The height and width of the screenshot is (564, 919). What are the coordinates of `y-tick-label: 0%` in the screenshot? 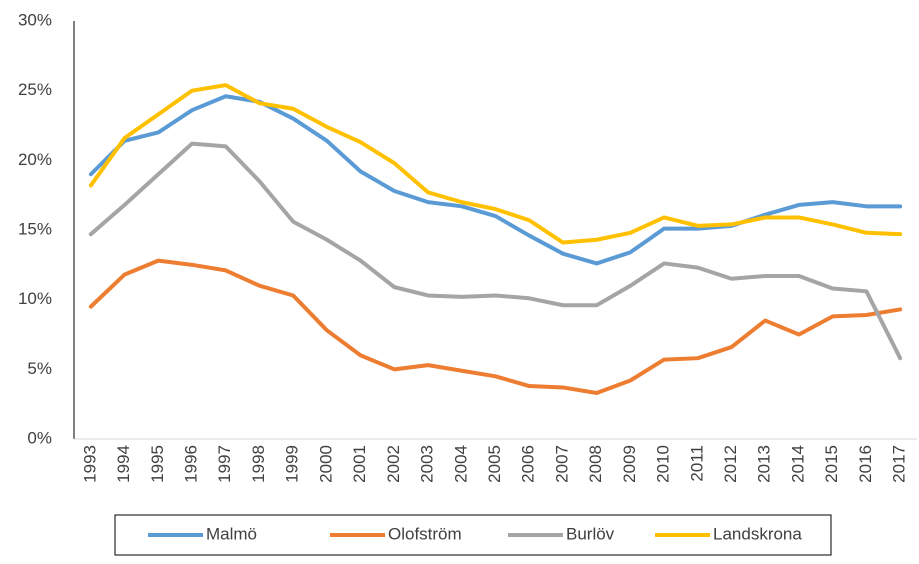 It's located at (39, 437).